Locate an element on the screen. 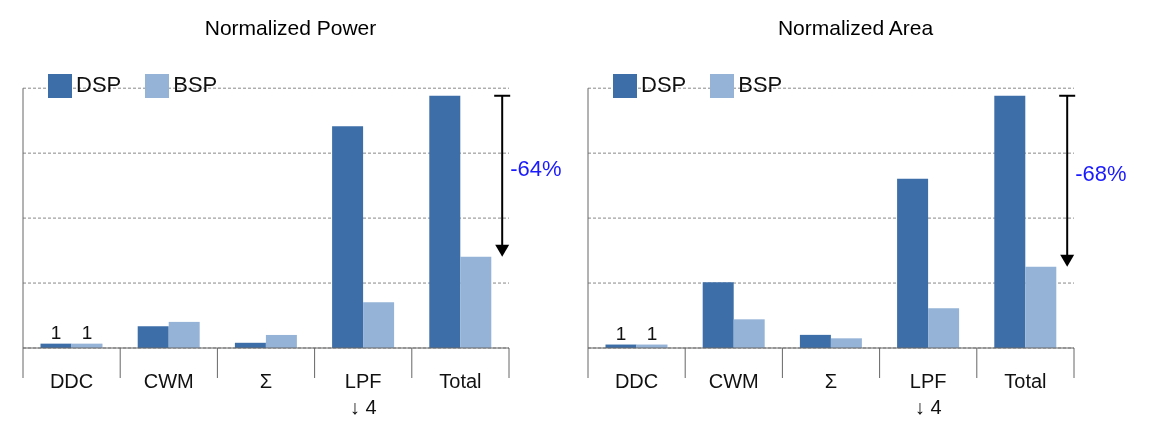 The image size is (1158, 438). chart-title: Normalized Power is located at coordinates (290, 28).